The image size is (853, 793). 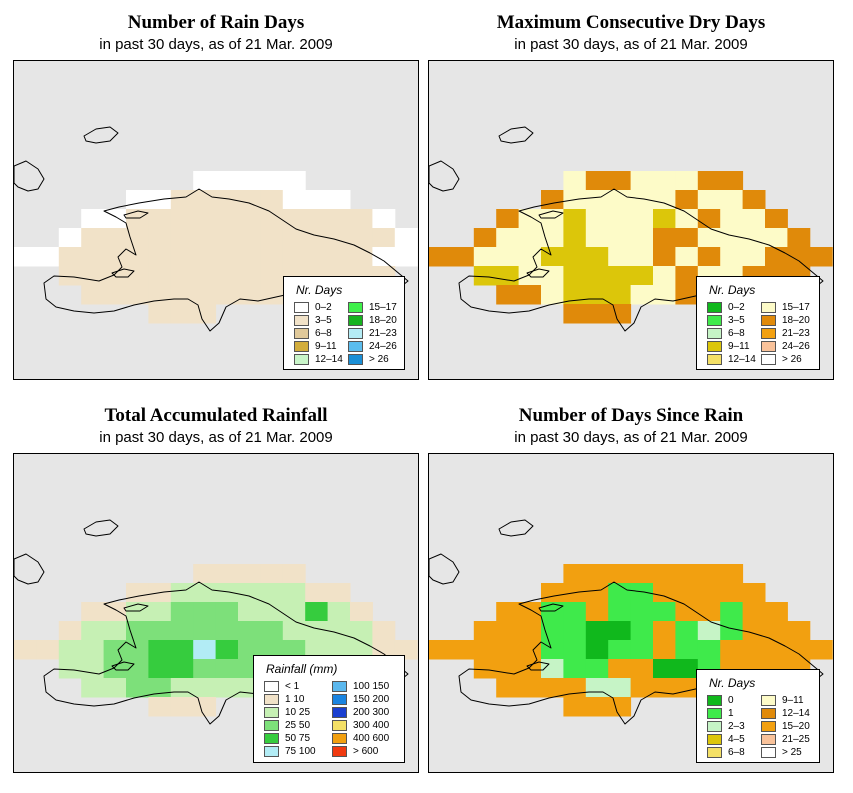 I want to click on island-outline-cuba, so click(x=444, y=176).